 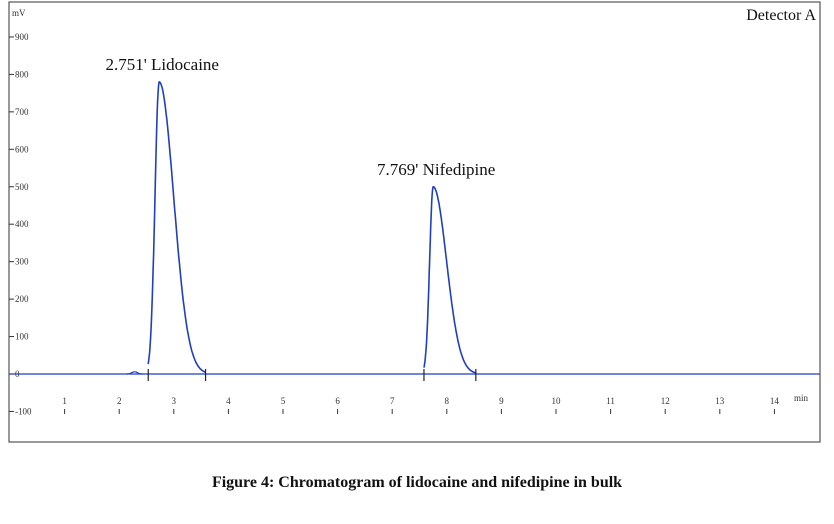 What do you see at coordinates (22, 337) in the screenshot?
I see `y-tick-label: 100` at bounding box center [22, 337].